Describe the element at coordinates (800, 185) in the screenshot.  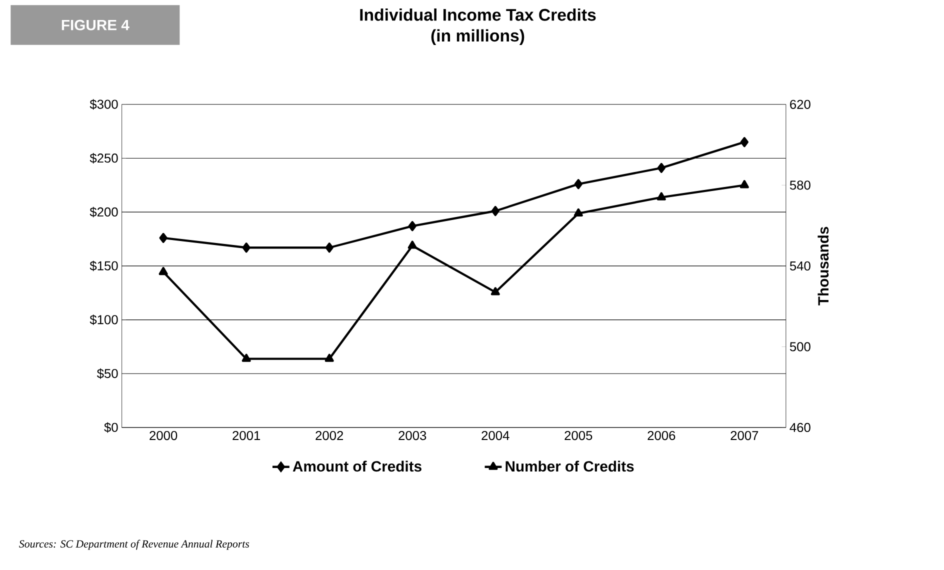
I see `y2-tick-label: 580` at that location.